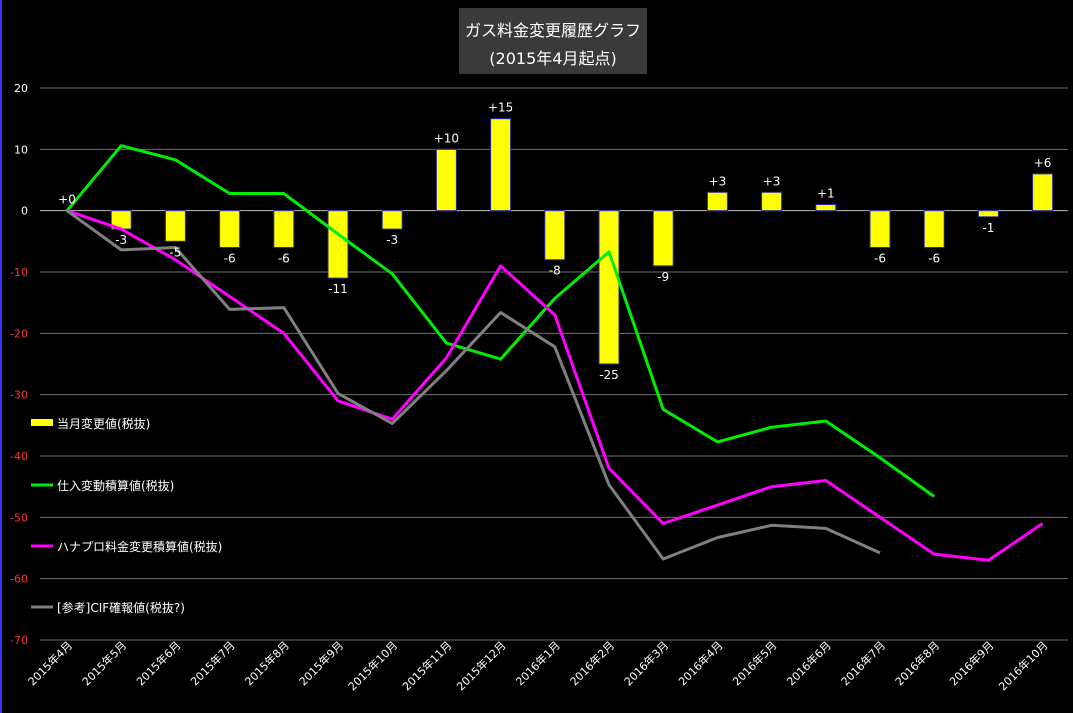  What do you see at coordinates (426, 665) in the screenshot?
I see `x-tick-label: 2015年11月` at bounding box center [426, 665].